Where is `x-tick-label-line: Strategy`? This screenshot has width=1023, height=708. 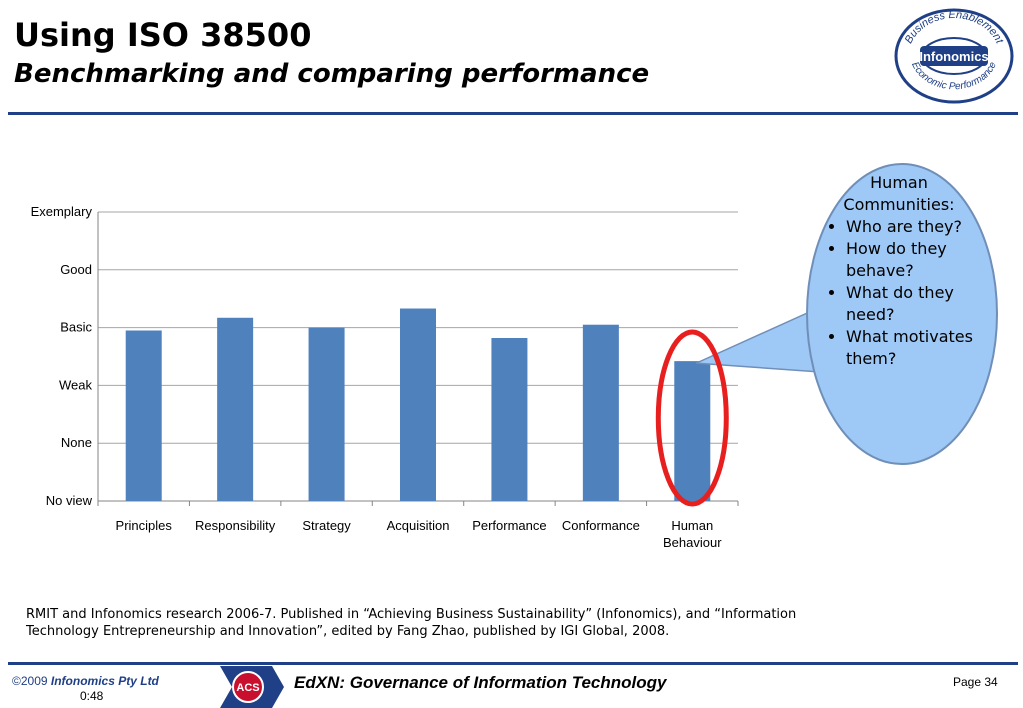 x-tick-label-line: Strategy is located at coordinates (326, 525).